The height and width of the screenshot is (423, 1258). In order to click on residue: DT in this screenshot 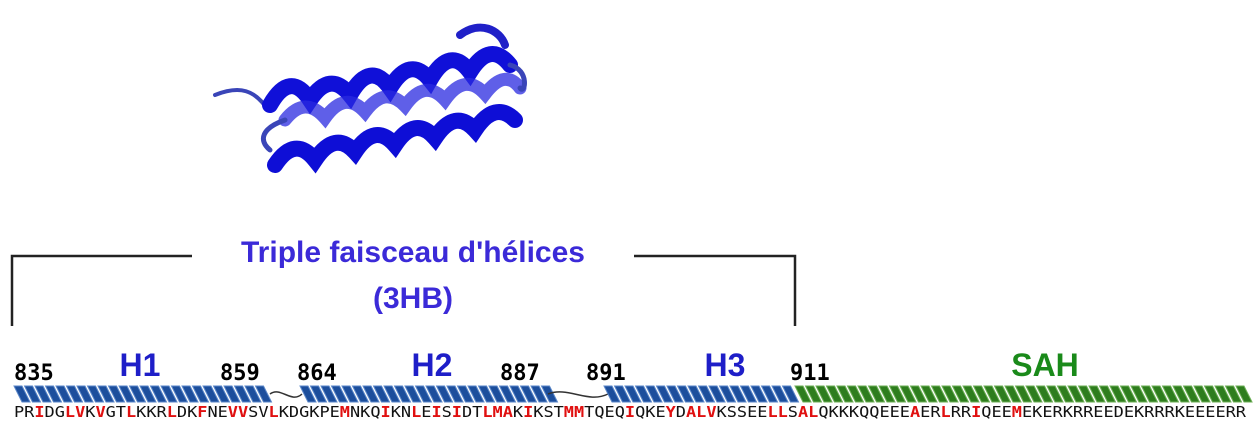, I will do `click(472, 412)`.